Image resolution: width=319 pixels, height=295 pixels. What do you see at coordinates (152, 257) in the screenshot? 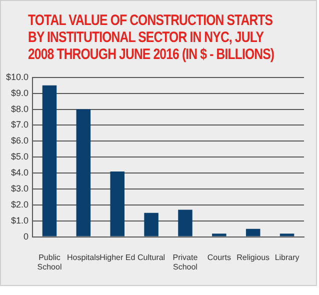
I see `x-tick-label: Cultural` at bounding box center [152, 257].